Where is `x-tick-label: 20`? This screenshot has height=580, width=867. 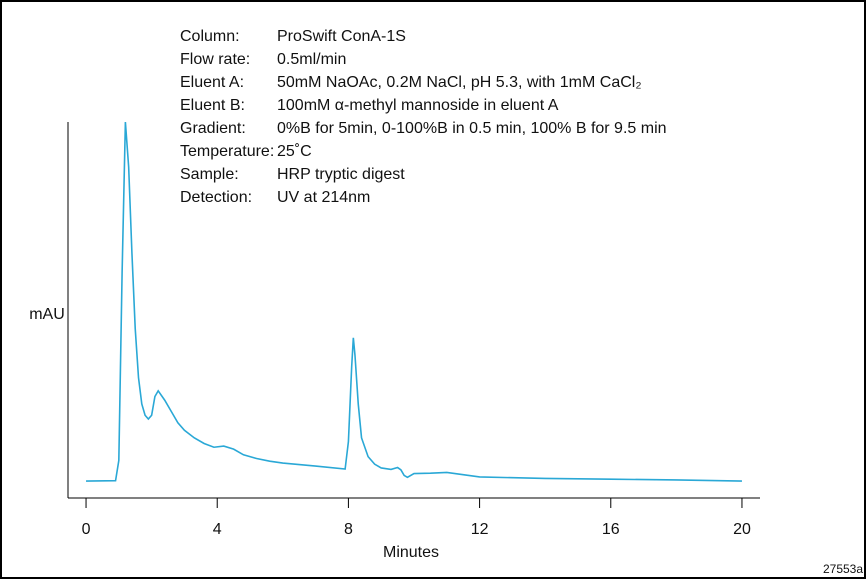 x-tick-label: 20 is located at coordinates (742, 529).